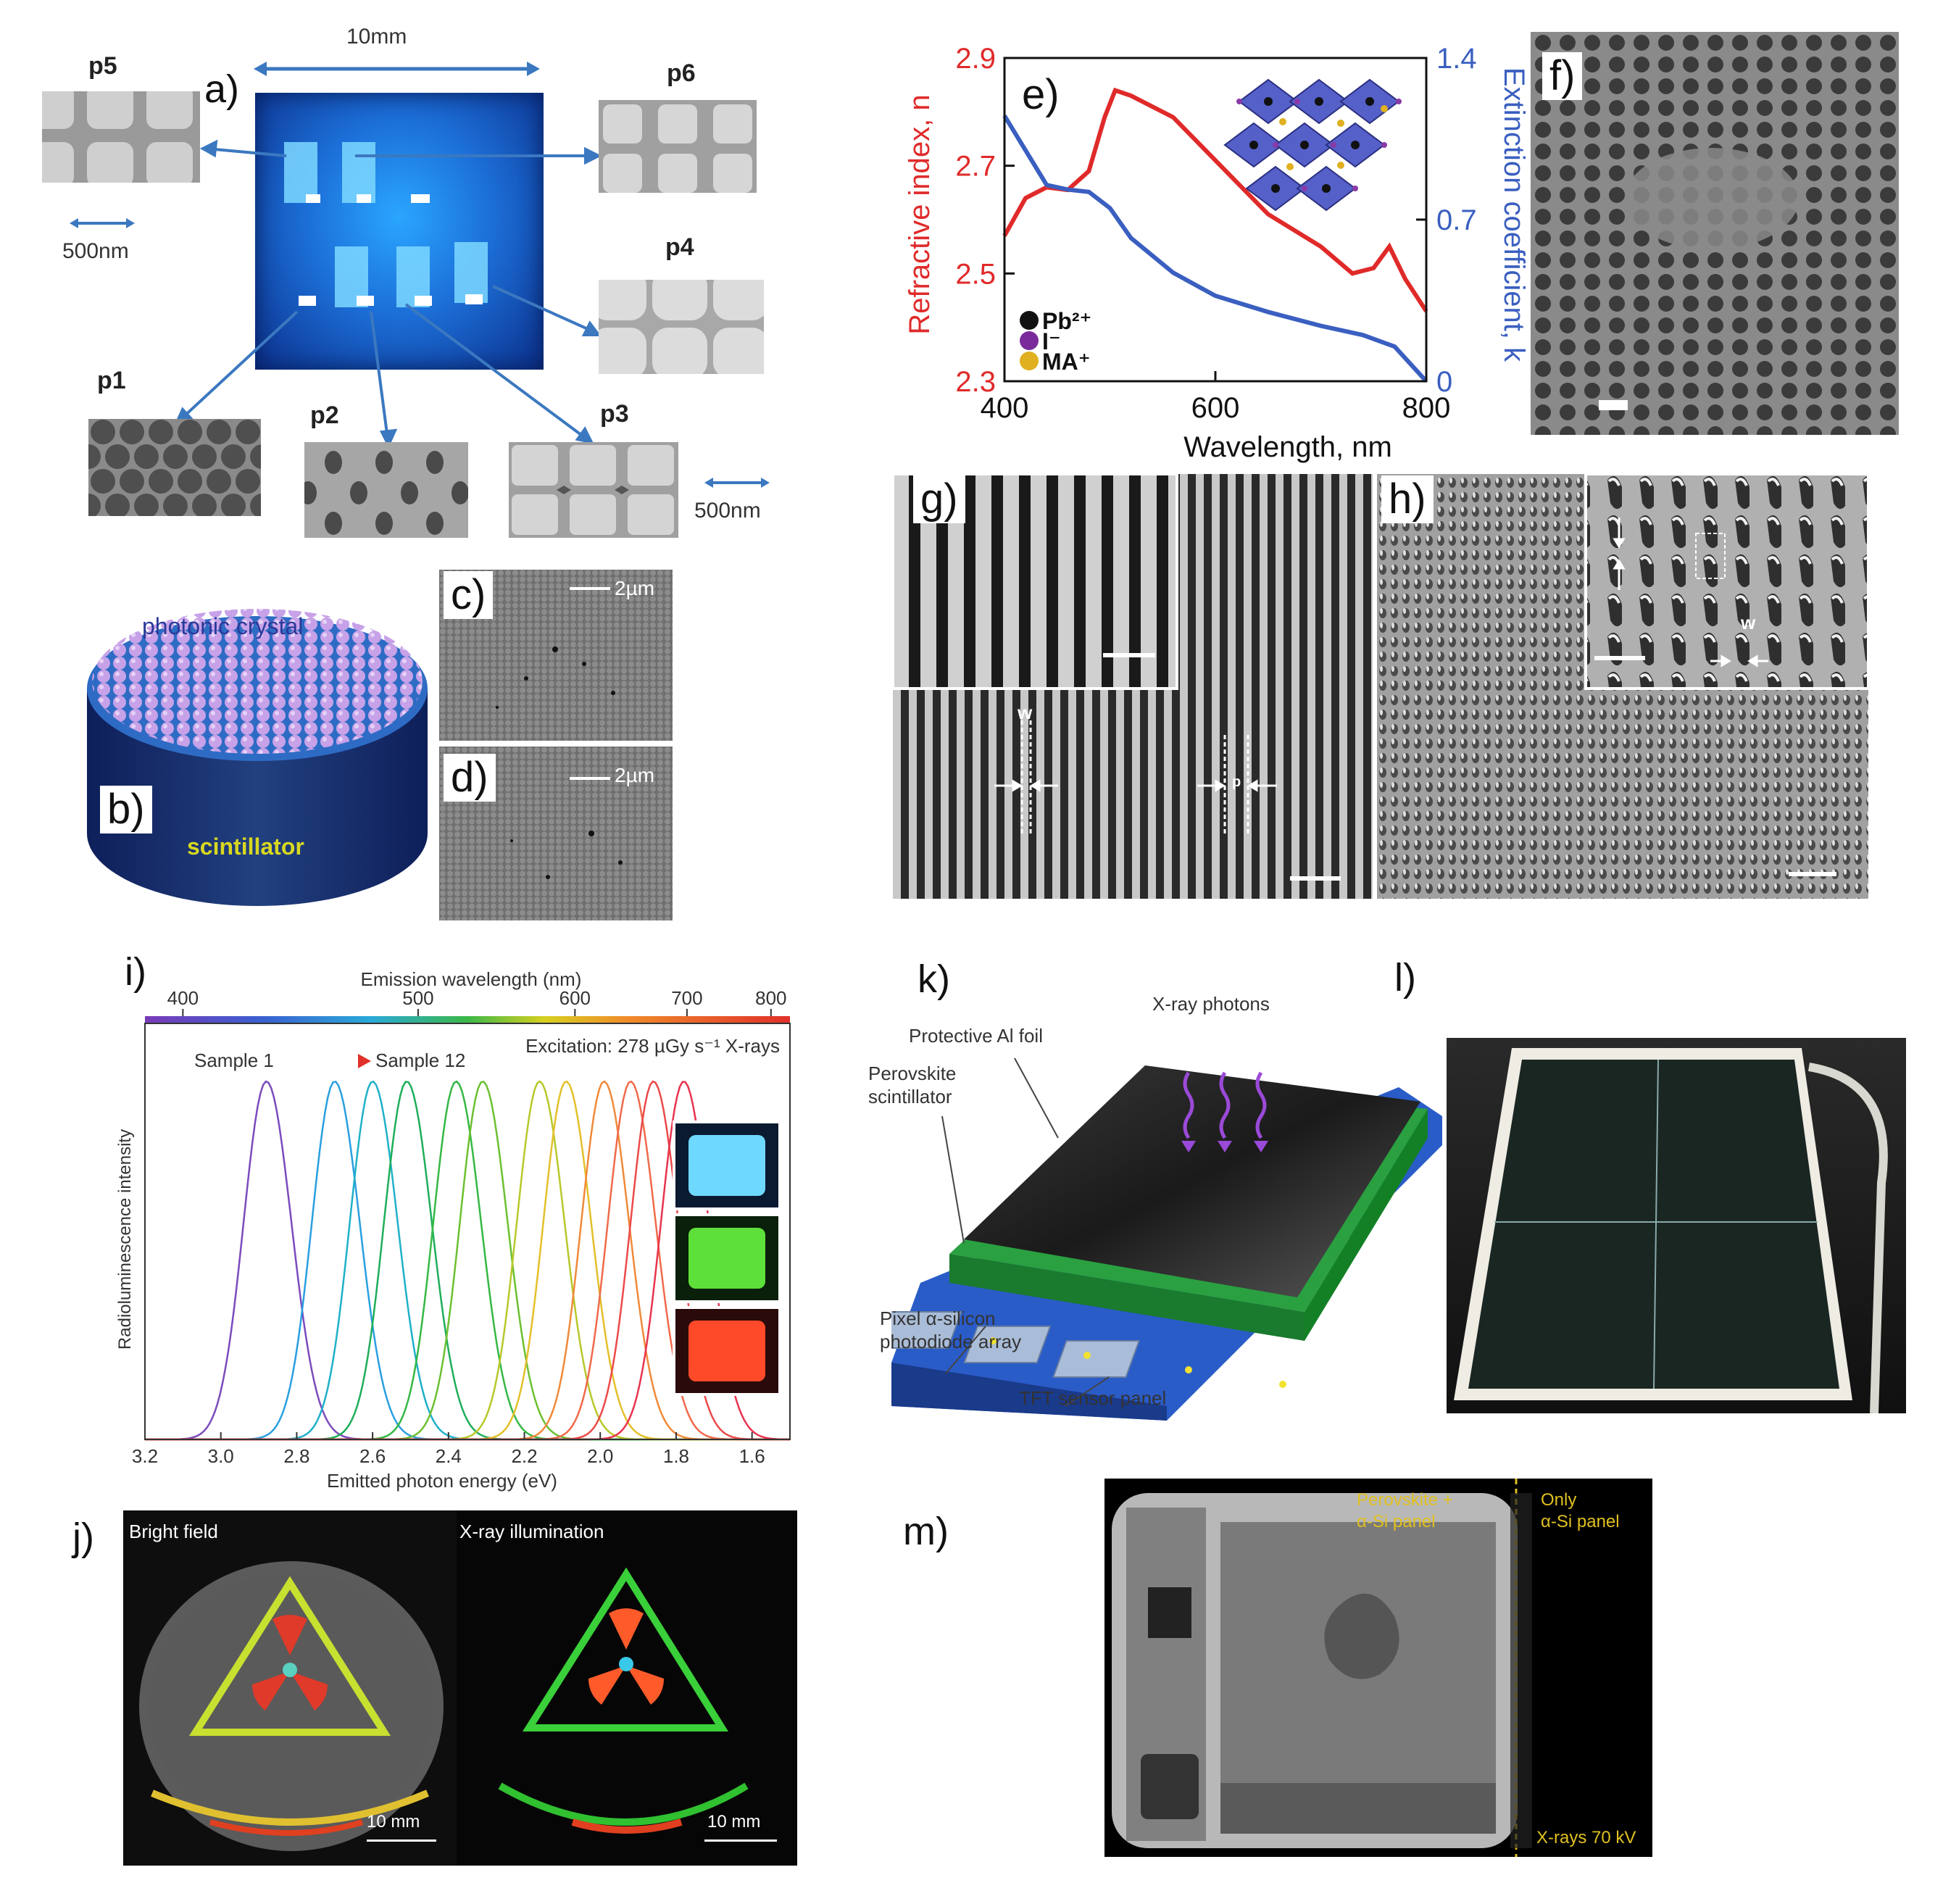 The height and width of the screenshot is (1904, 1943). Describe the element at coordinates (678, 146) in the screenshot. I see `sem-p6` at that location.